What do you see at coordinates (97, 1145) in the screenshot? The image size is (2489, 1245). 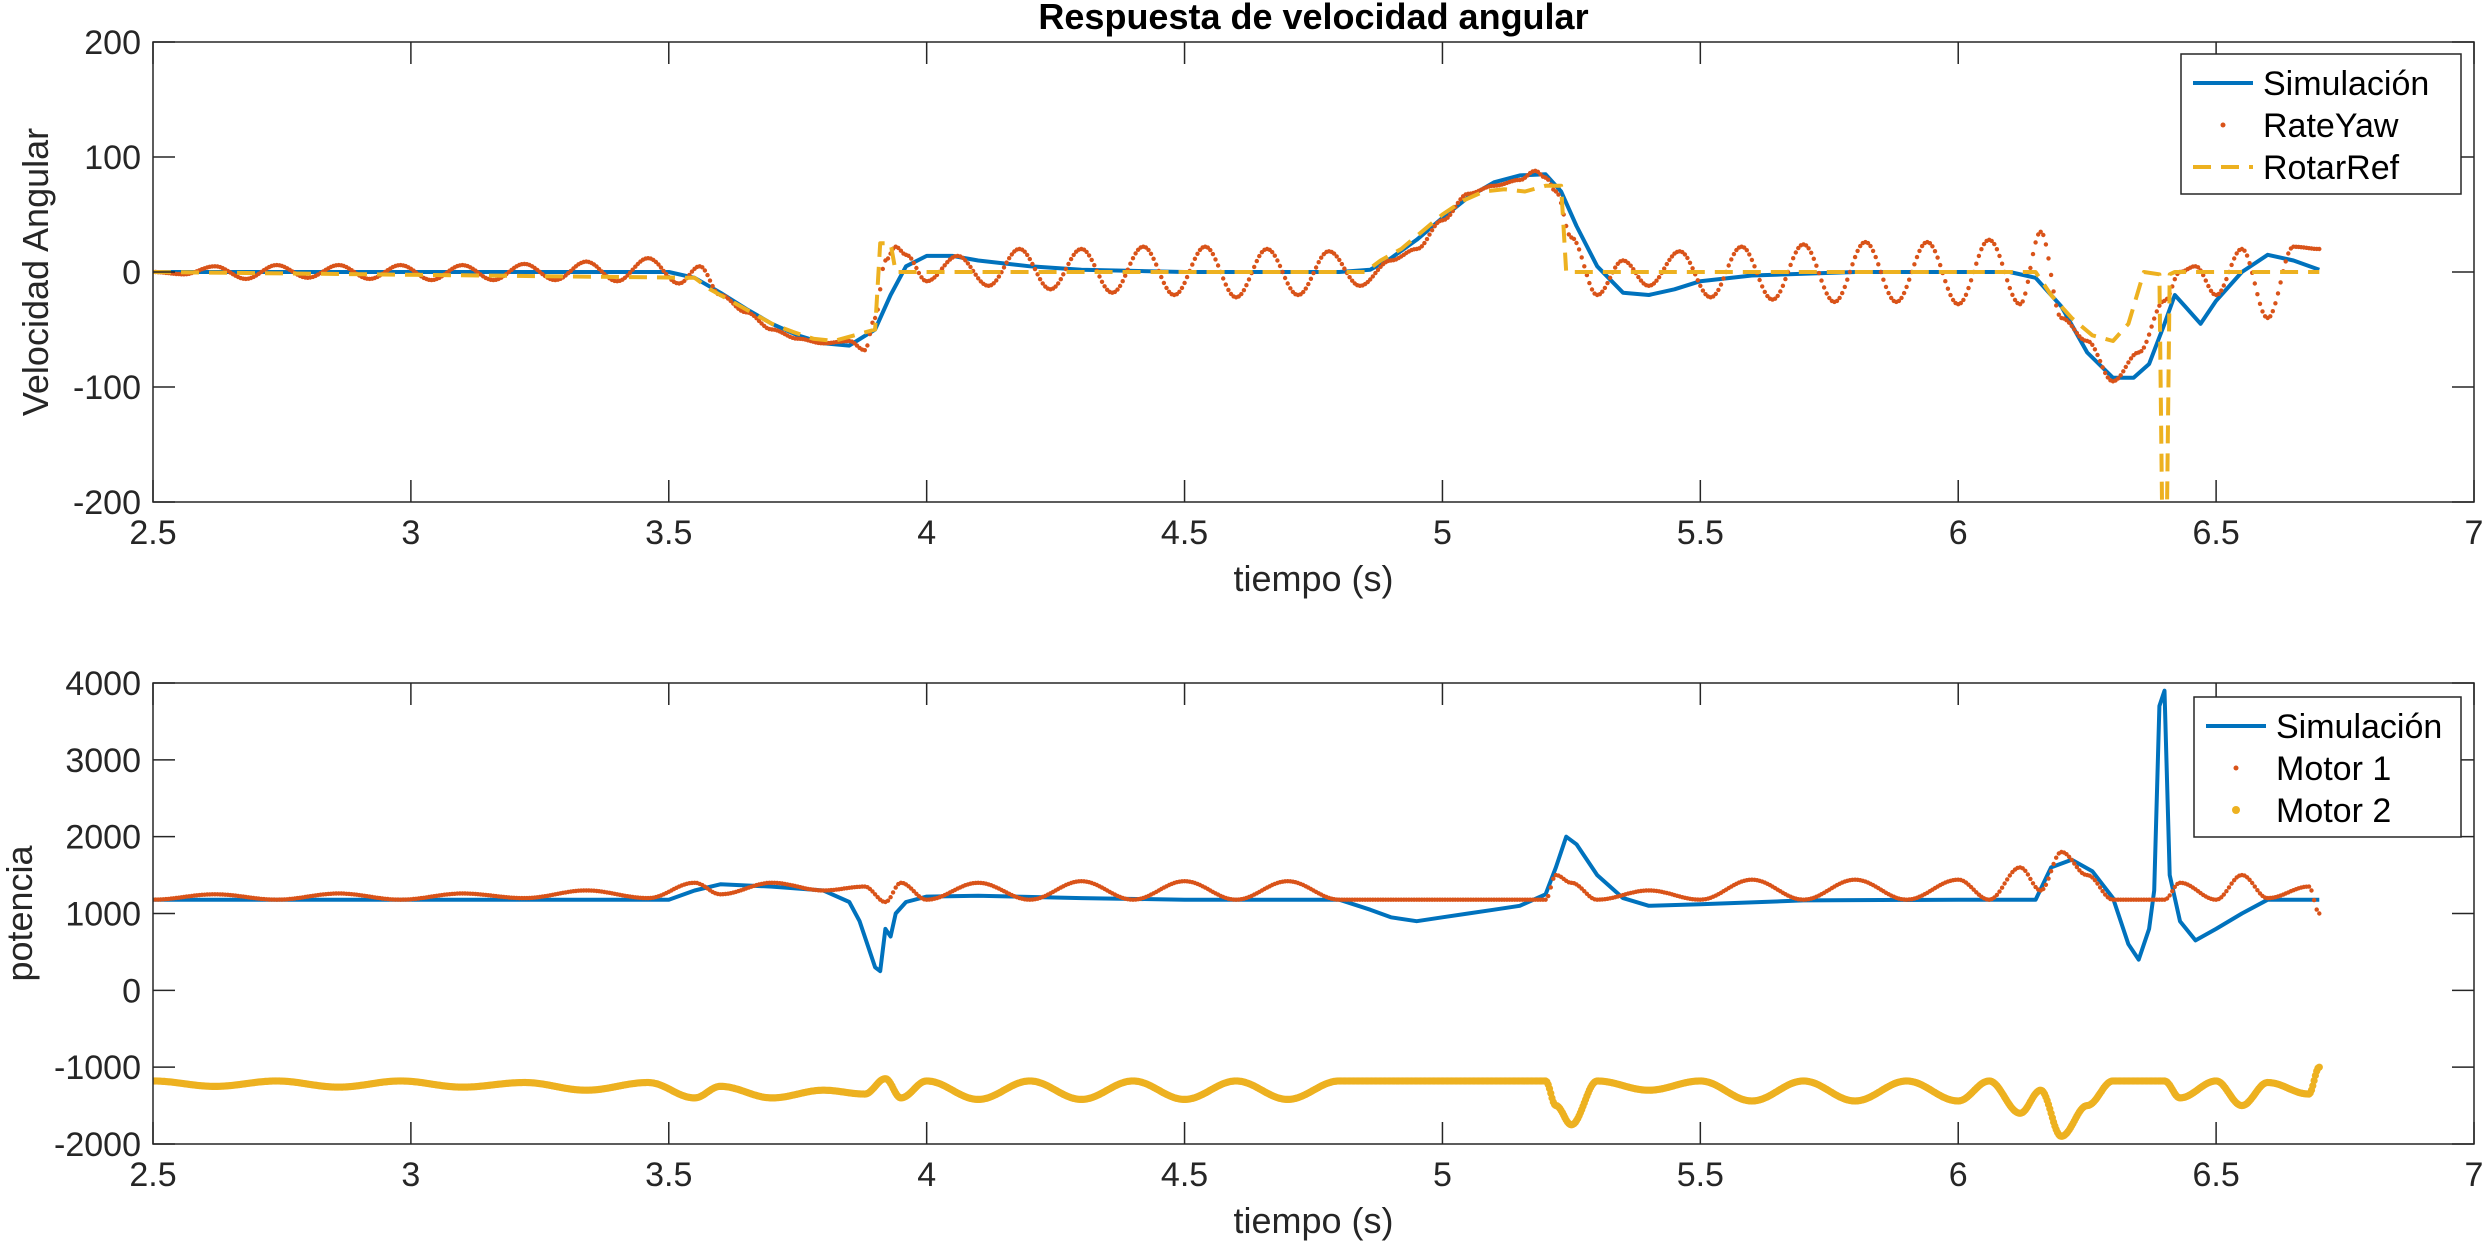 I see `y-tick-label: -2000` at bounding box center [97, 1145].